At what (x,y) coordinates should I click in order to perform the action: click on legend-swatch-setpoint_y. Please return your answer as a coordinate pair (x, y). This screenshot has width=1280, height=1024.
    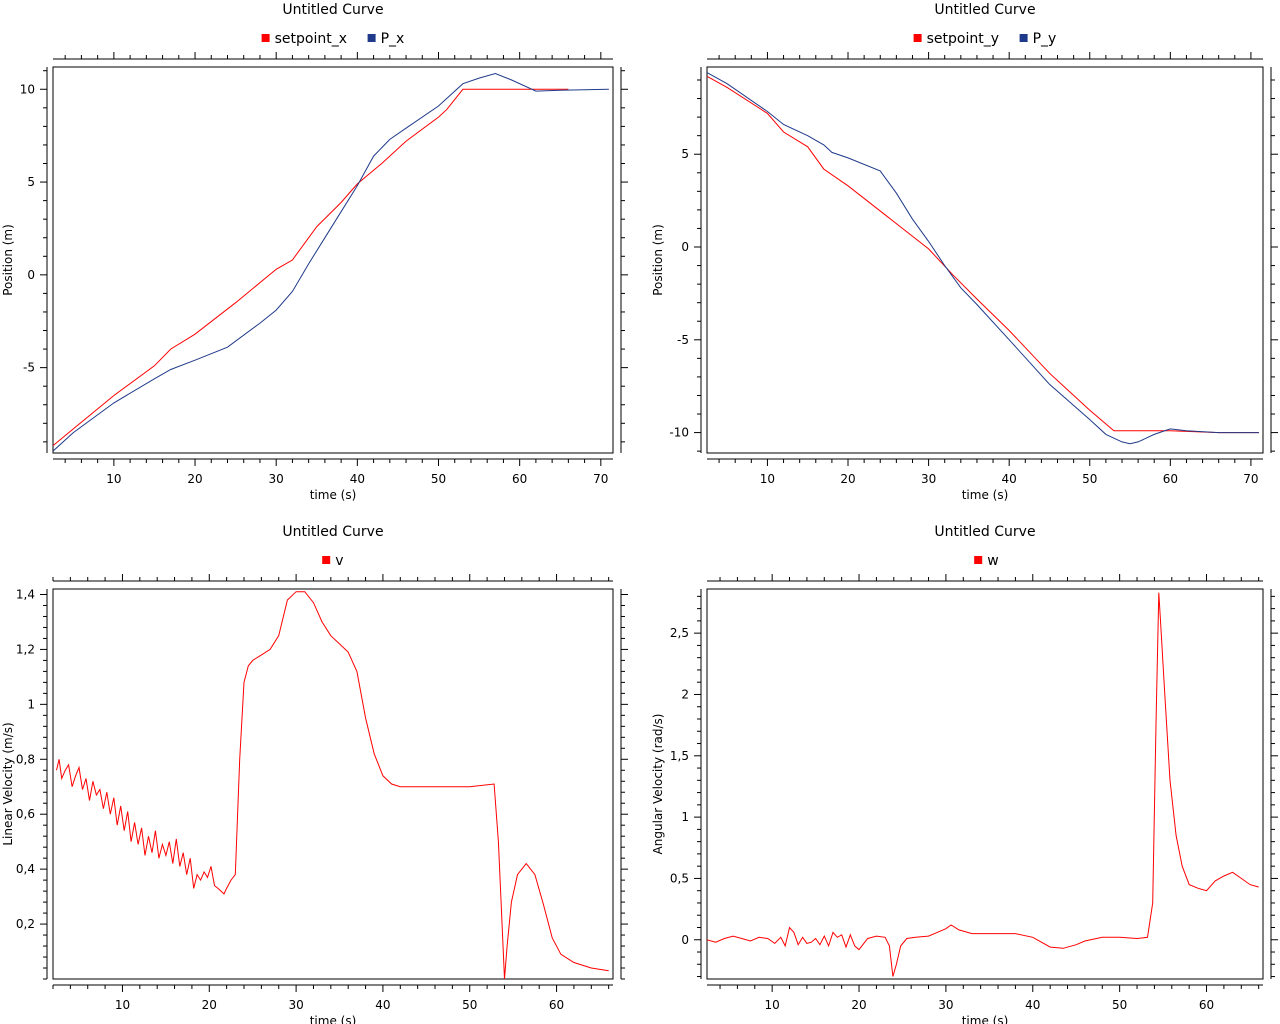
    Looking at the image, I should click on (917, 38).